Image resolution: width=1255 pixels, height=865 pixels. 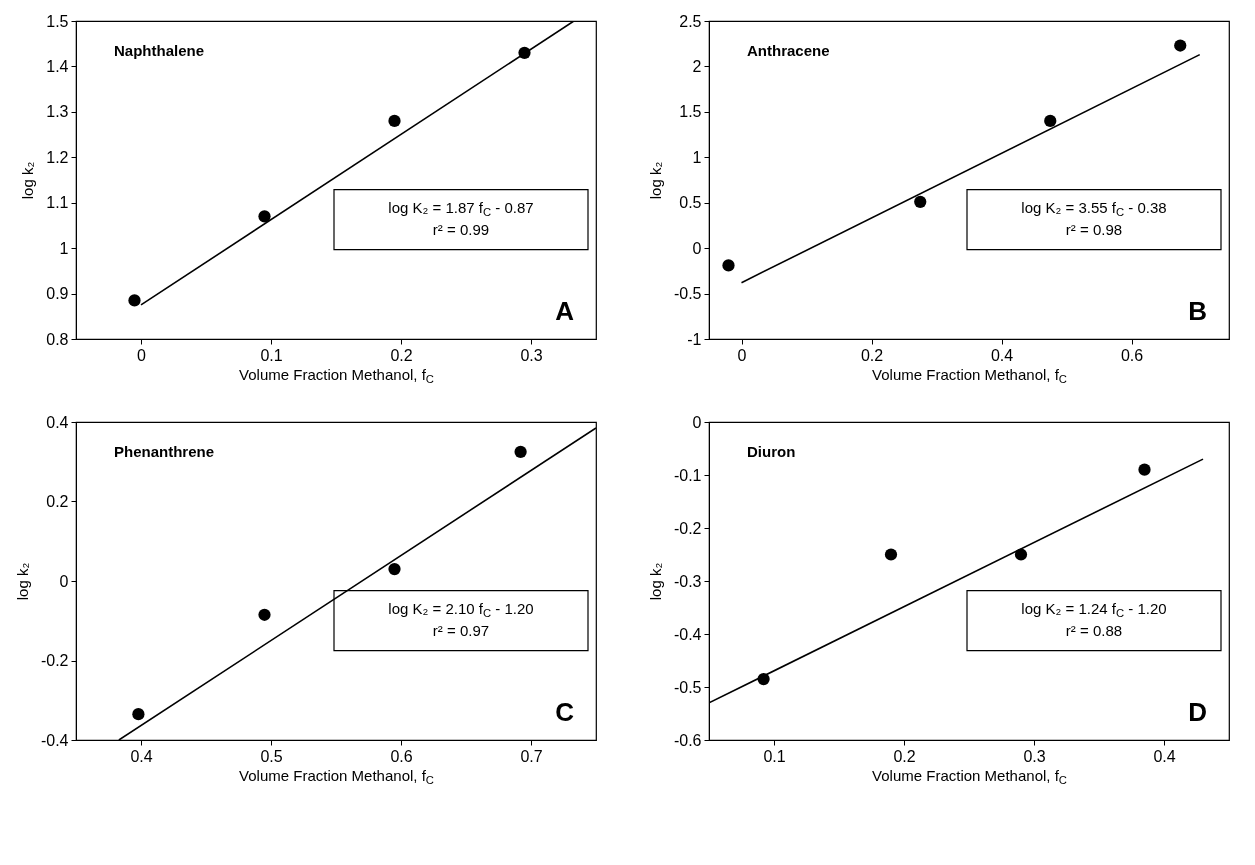 What do you see at coordinates (687, 475) in the screenshot?
I see `y-tick-label: -0.1` at bounding box center [687, 475].